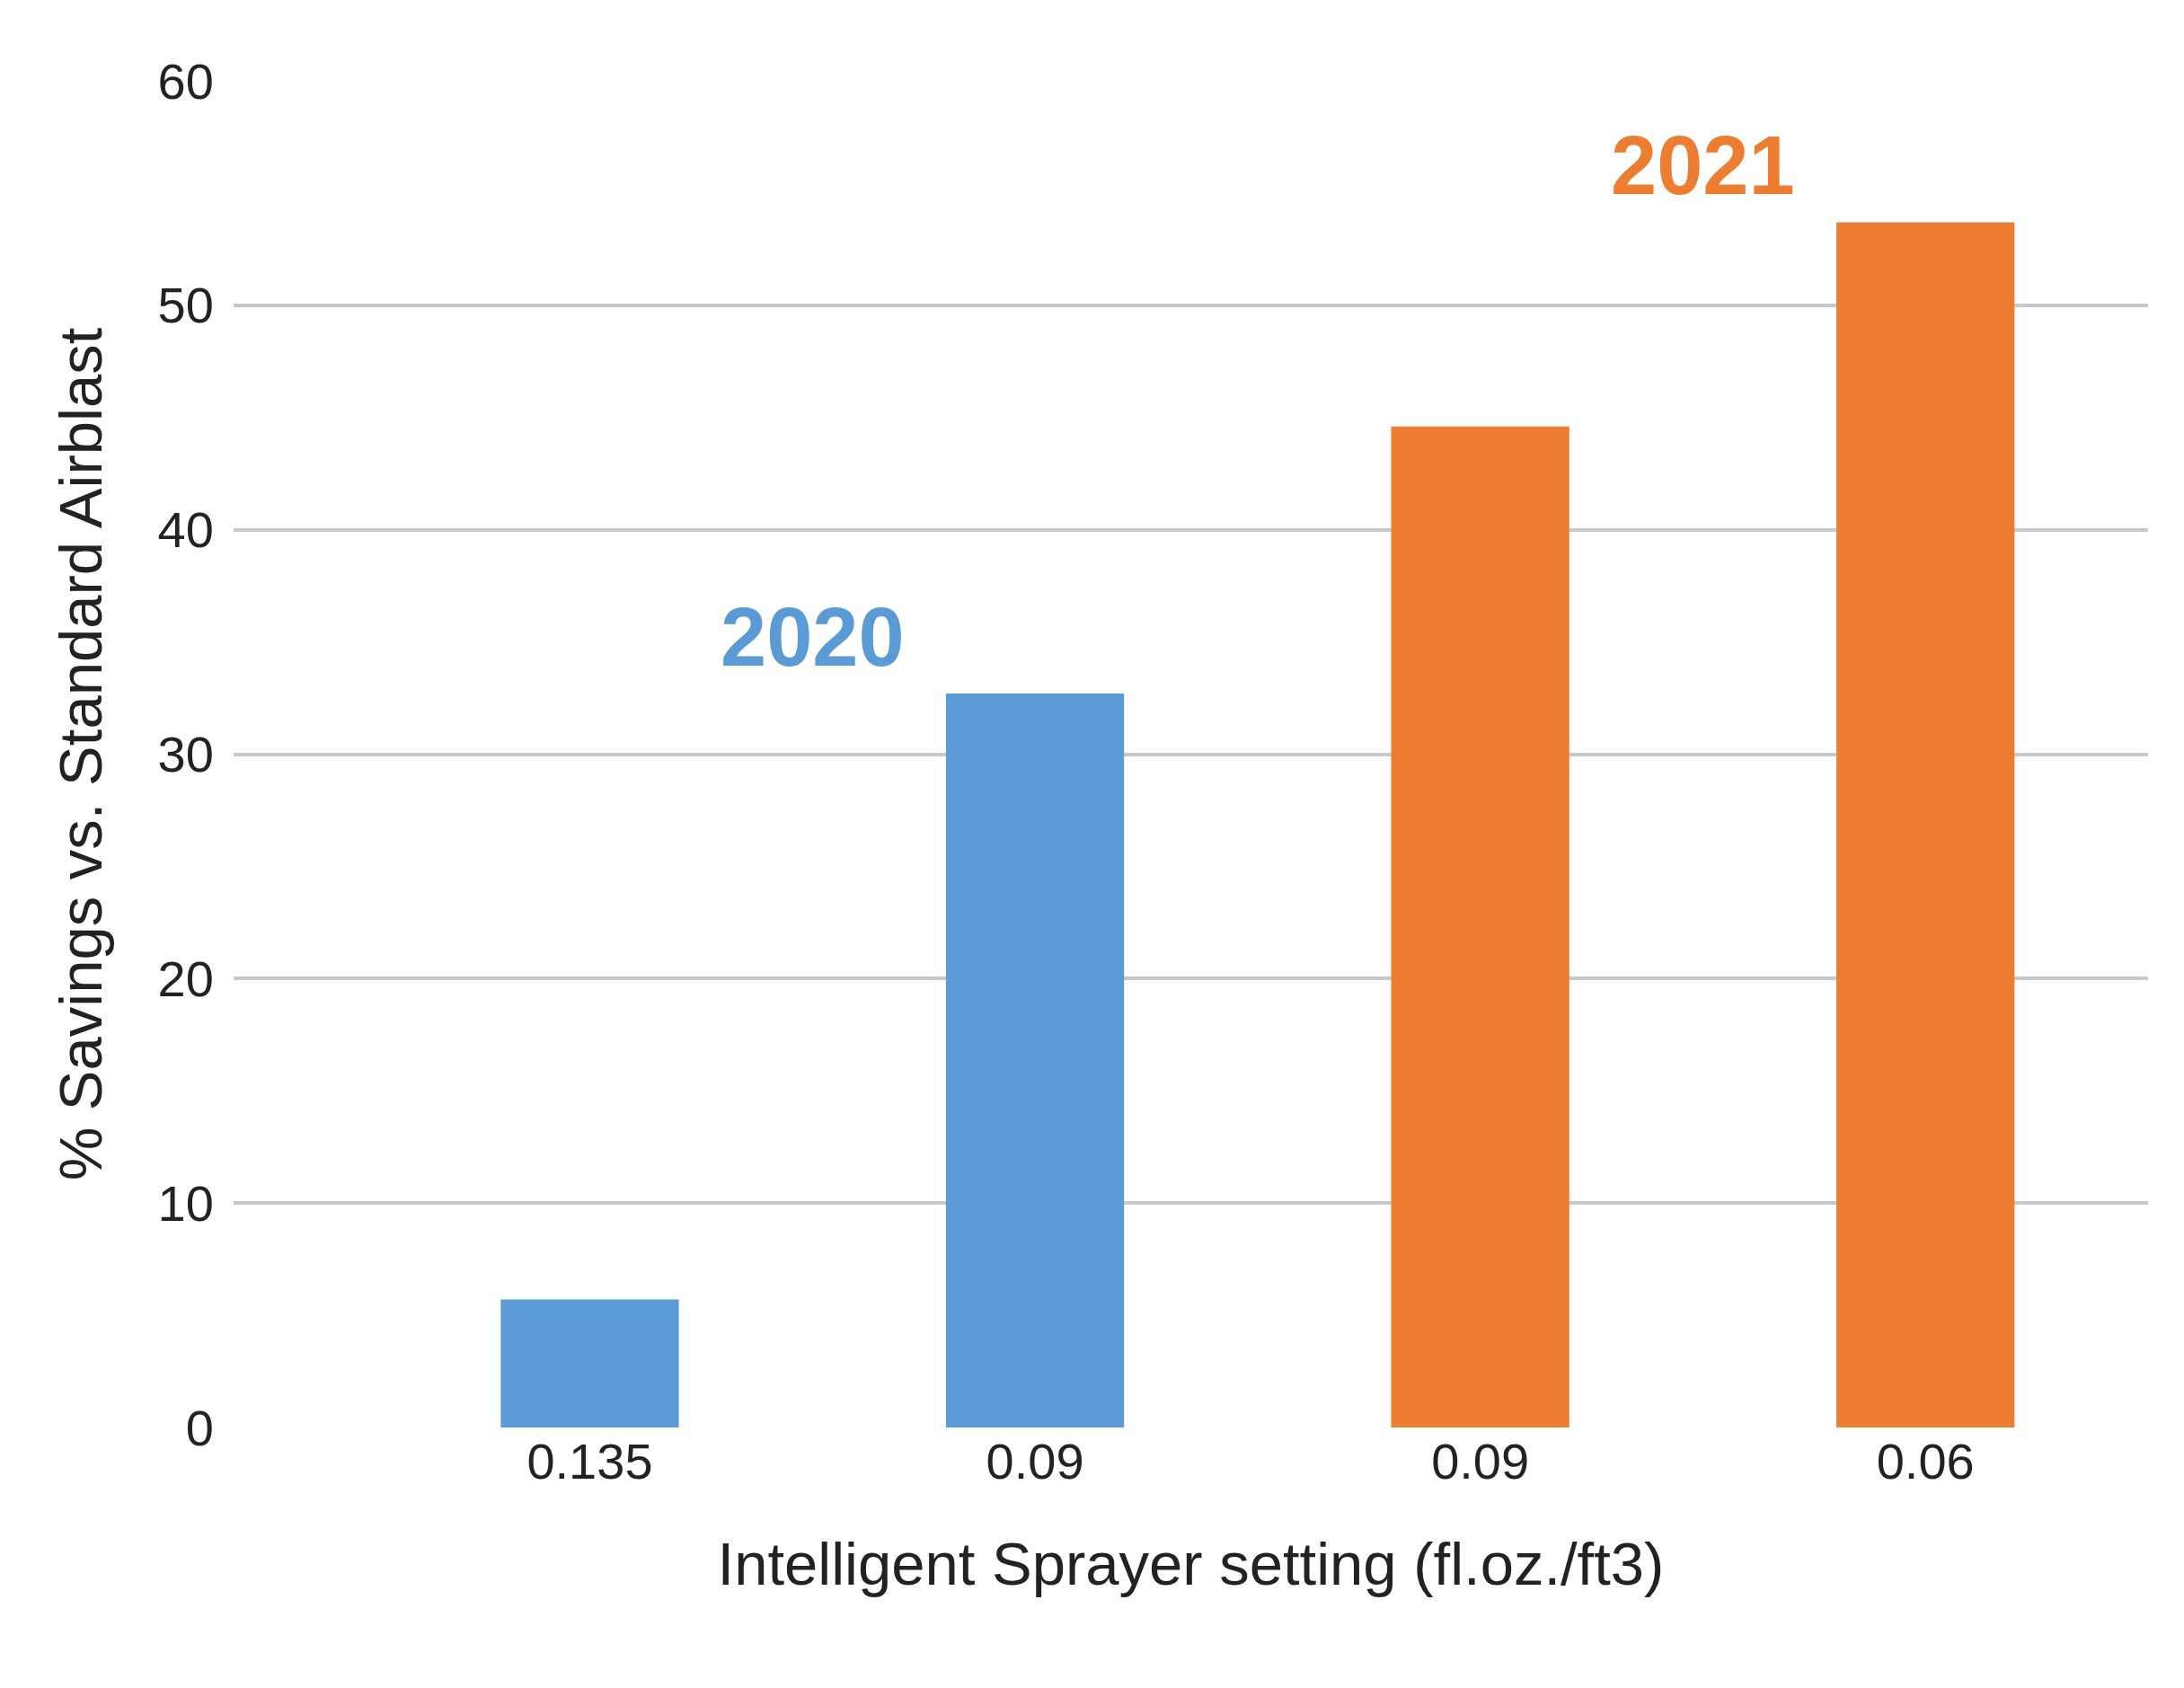  What do you see at coordinates (80, 754) in the screenshot?
I see `y-axis-title: % Savings vs. Standard Airblast` at bounding box center [80, 754].